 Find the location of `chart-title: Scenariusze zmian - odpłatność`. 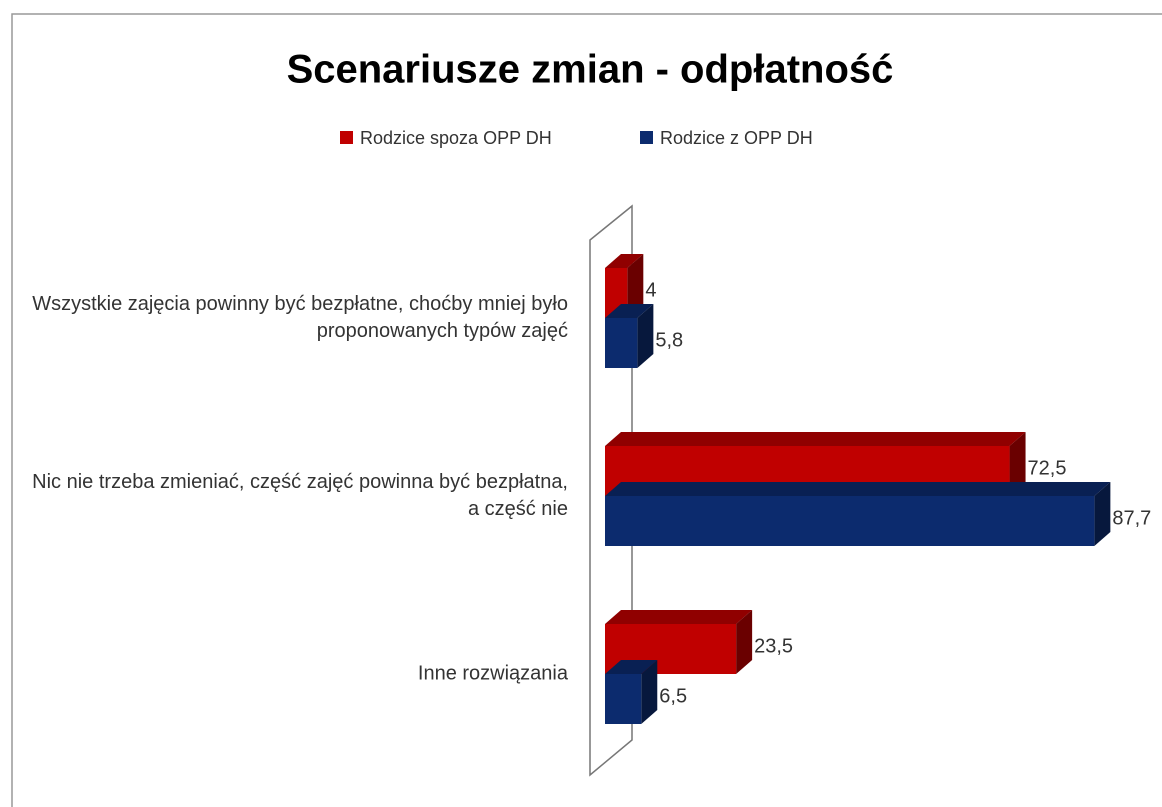

chart-title: Scenariusze zmian - odpłatność is located at coordinates (590, 70).